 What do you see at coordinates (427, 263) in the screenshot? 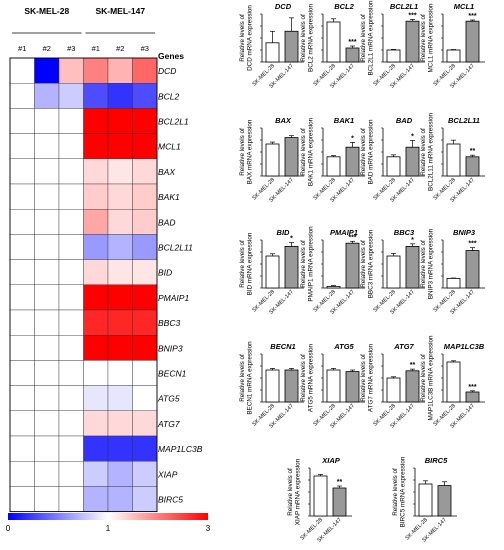
I see `y-axis-label: Relative levels ofBNIP3 mRNA expression` at bounding box center [427, 263].